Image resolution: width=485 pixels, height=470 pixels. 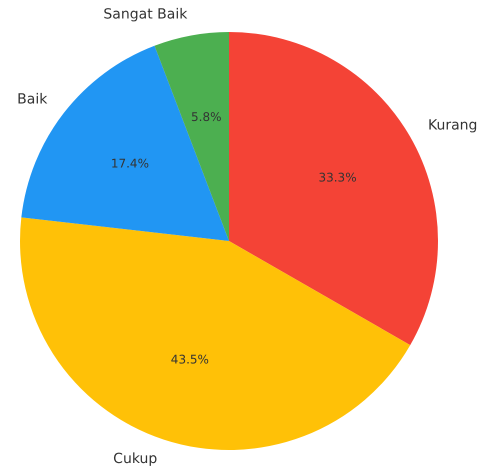 I want to click on data-label: 43.5%, so click(x=189, y=359).